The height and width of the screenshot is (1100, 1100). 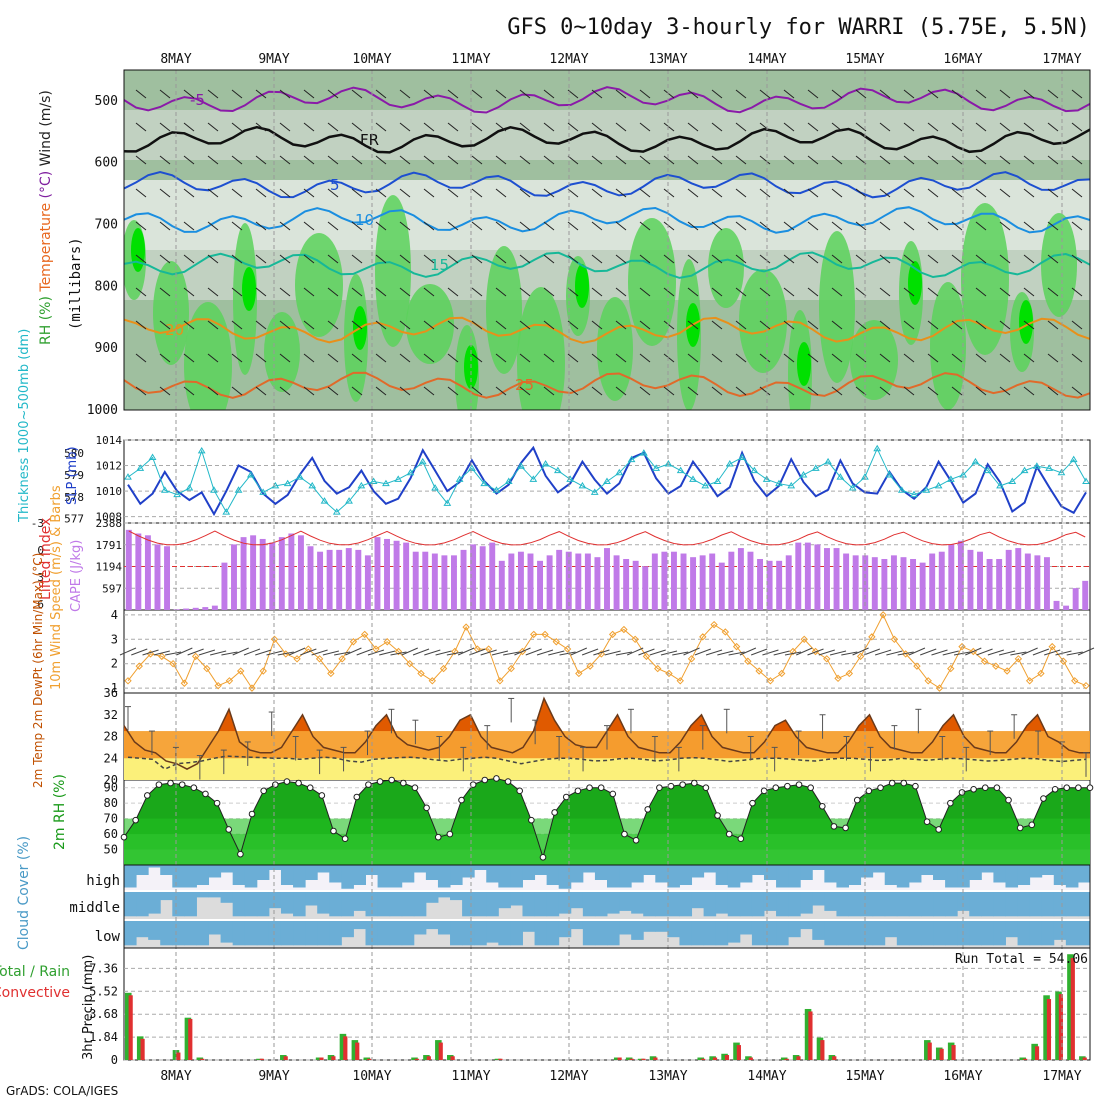 What do you see at coordinates (106, 225) in the screenshot?
I see `pressure-tick: 700` at bounding box center [106, 225].